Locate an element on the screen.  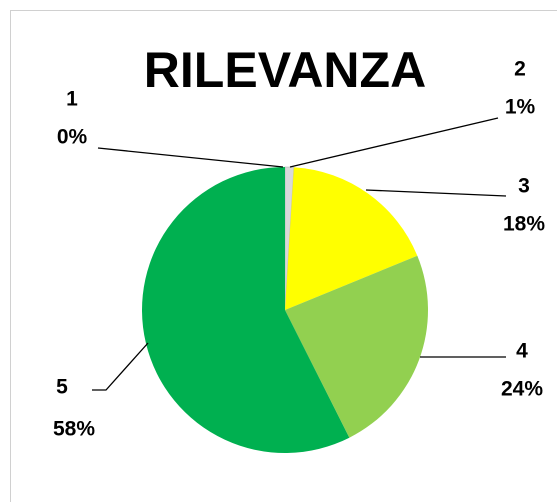
value-label: 1% is located at coordinates (520, 107).